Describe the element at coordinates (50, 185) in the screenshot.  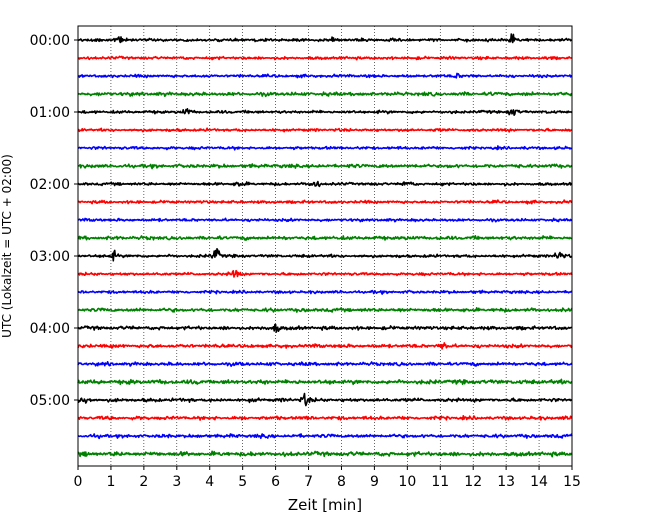
I see `y-tick-label: 02:00` at that location.